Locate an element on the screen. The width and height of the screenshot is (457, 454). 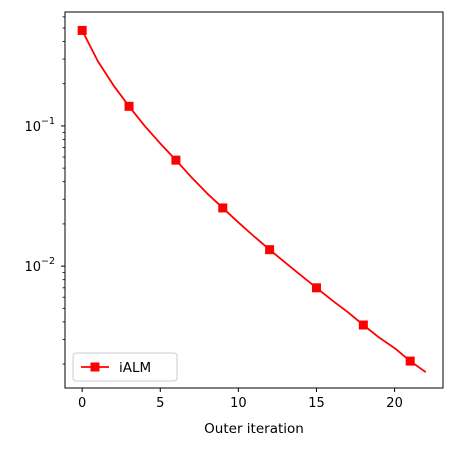
legend-label-ialm: iALM is located at coordinates (135, 368).